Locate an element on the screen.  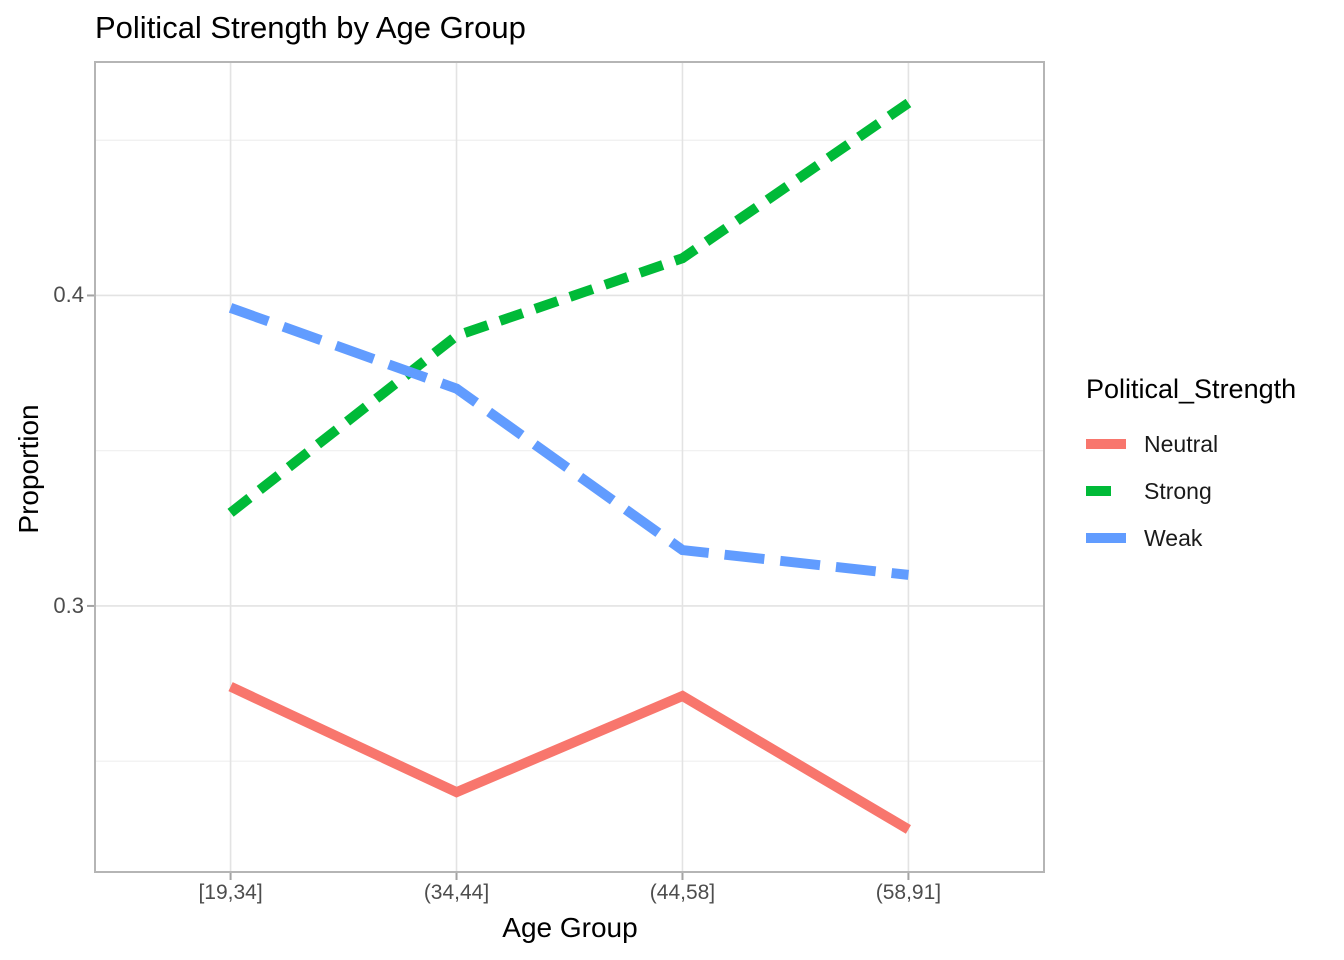
legend-entries: Neutral Strong Weak is located at coordinates (1191, 491).